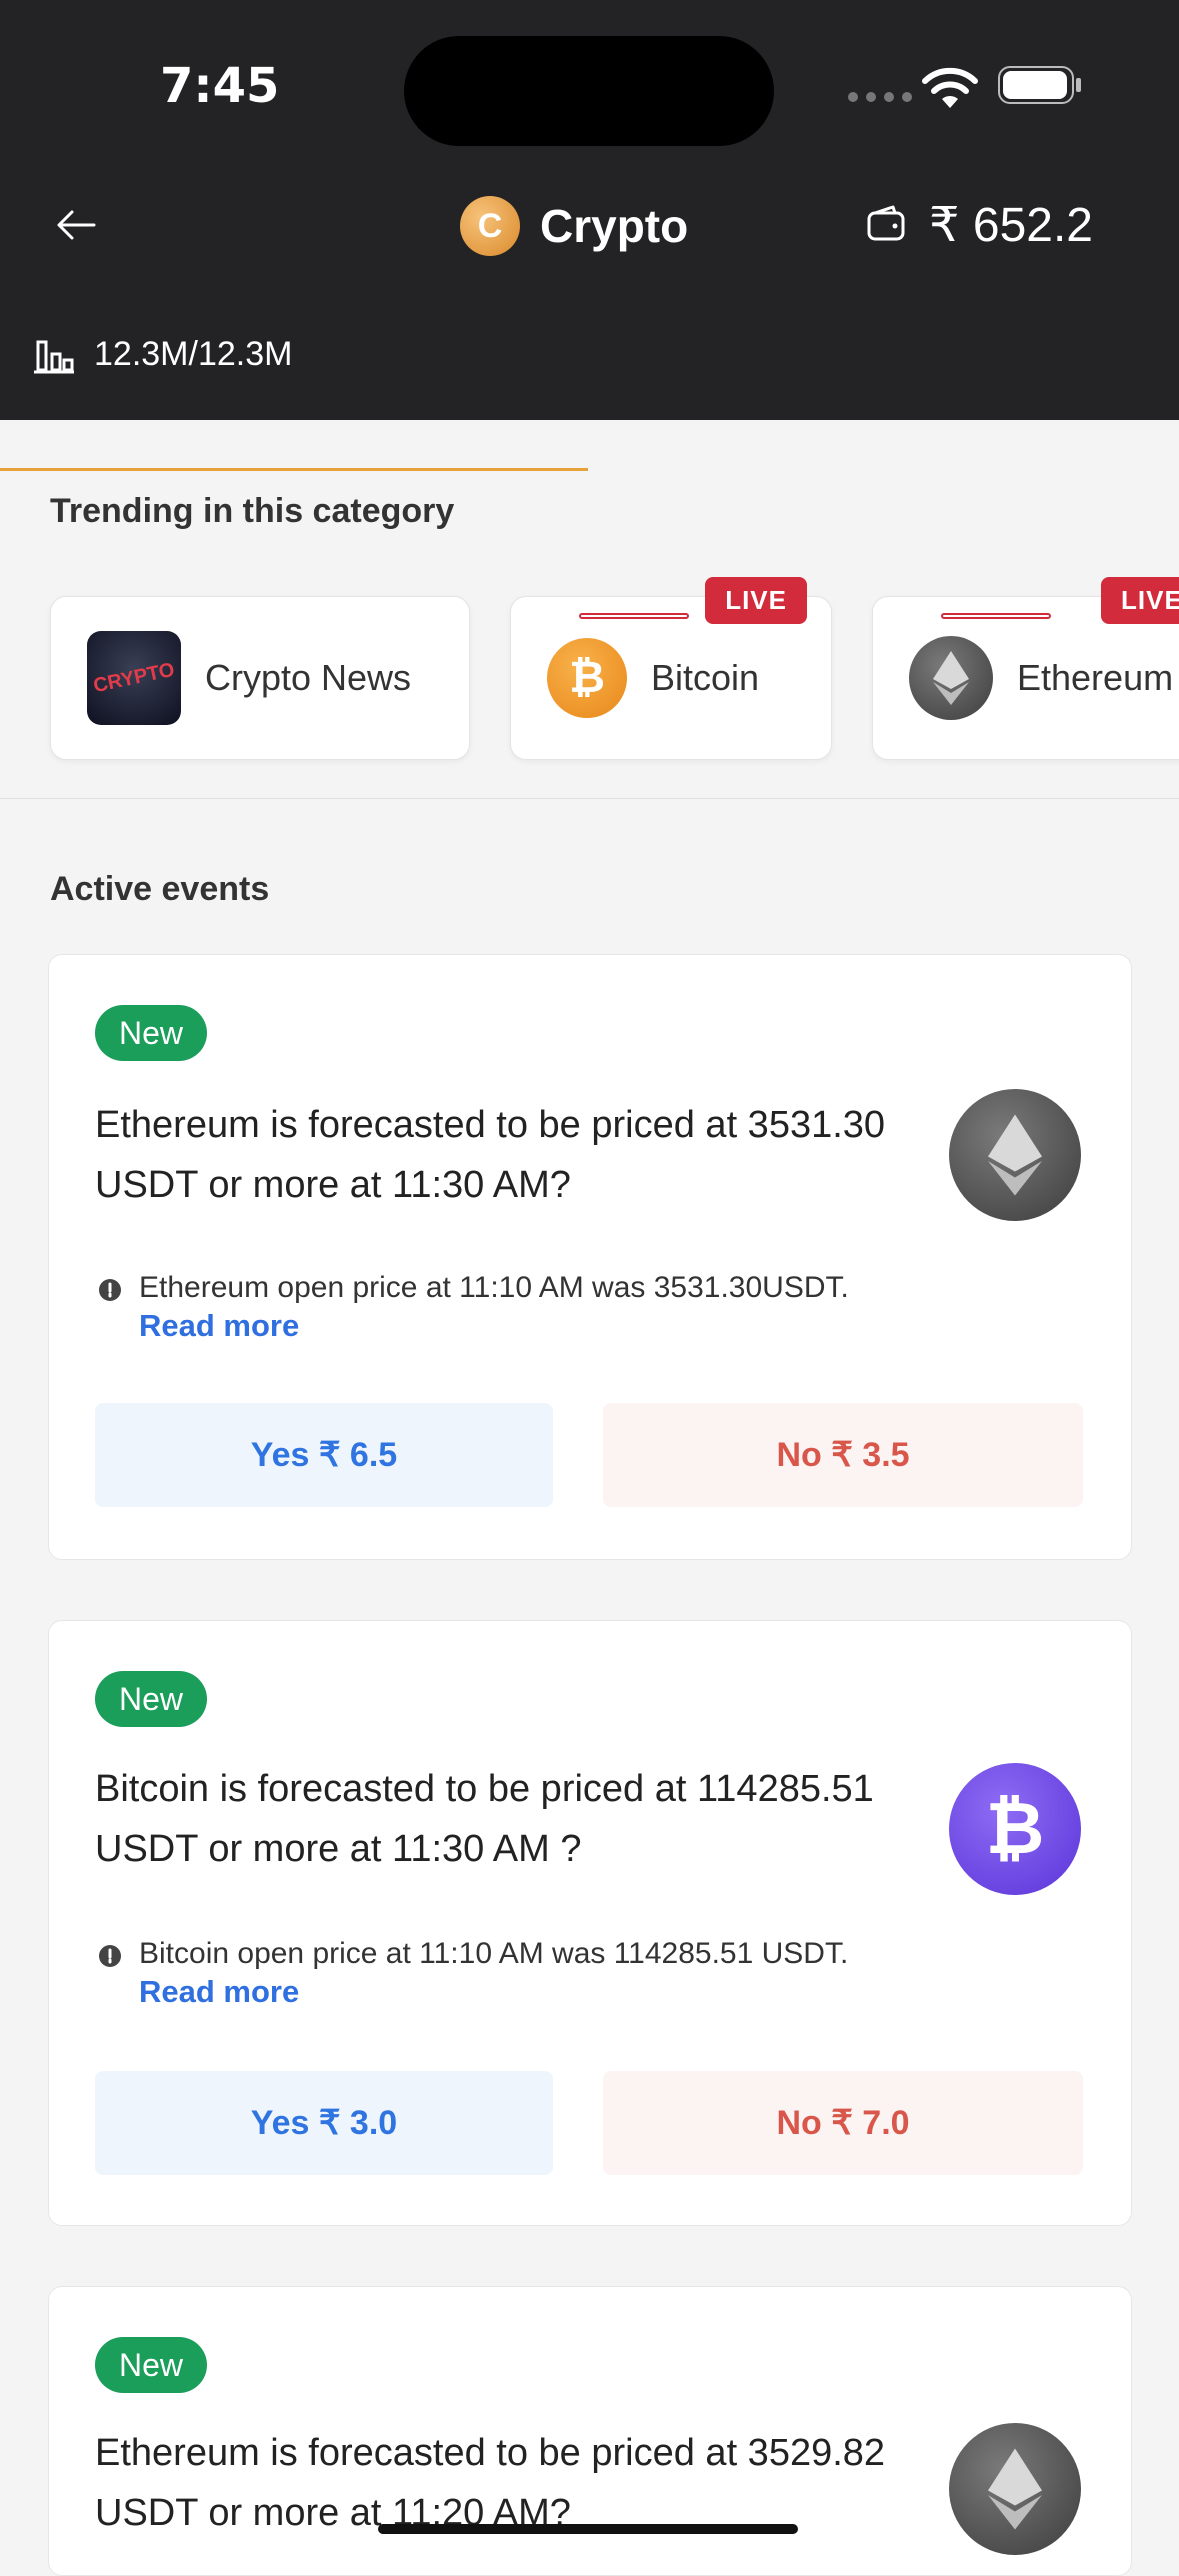 The image size is (1179, 2576). Describe the element at coordinates (134, 678) in the screenshot. I see `crypto-news-thumbnail: CRYPTO` at that location.